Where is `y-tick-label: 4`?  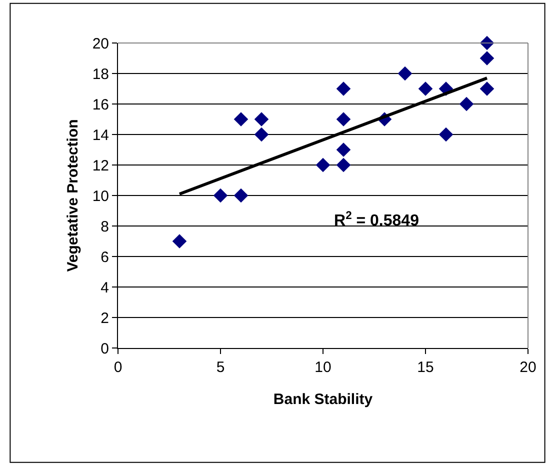
y-tick-label: 4 is located at coordinates (104, 287).